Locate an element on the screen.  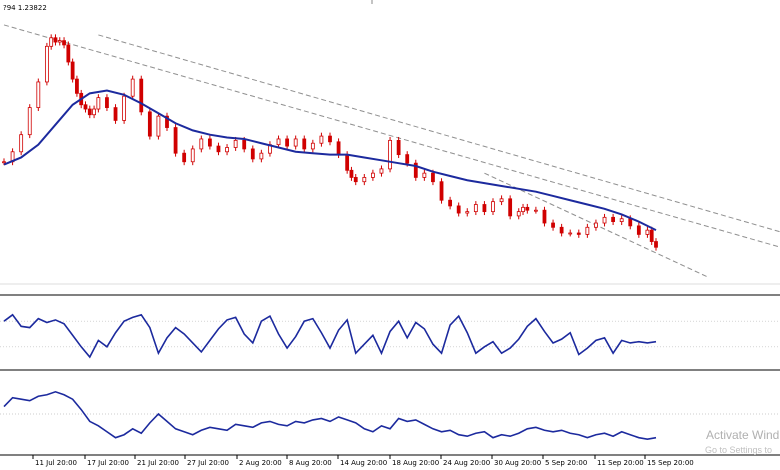
x-tick-label: 15 Sep 20:00 is located at coordinates (670, 463).